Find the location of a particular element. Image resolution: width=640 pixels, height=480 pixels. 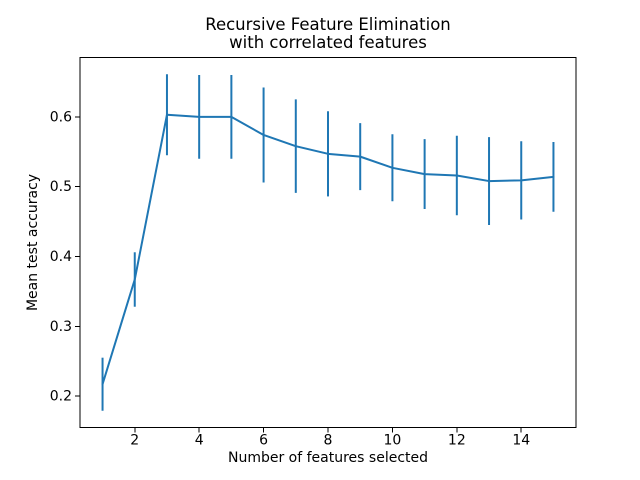

chart-title-line1: Recursive Feature Elimination is located at coordinates (328, 24).